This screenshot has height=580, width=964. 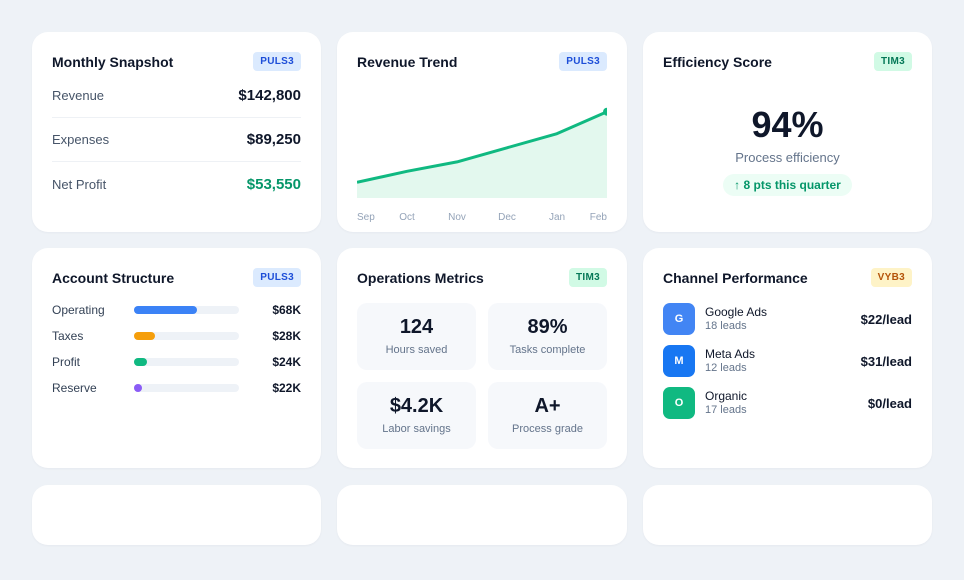 I want to click on efficiency-change-wrap: ↑ 8 pts this quarter, so click(x=787, y=185).